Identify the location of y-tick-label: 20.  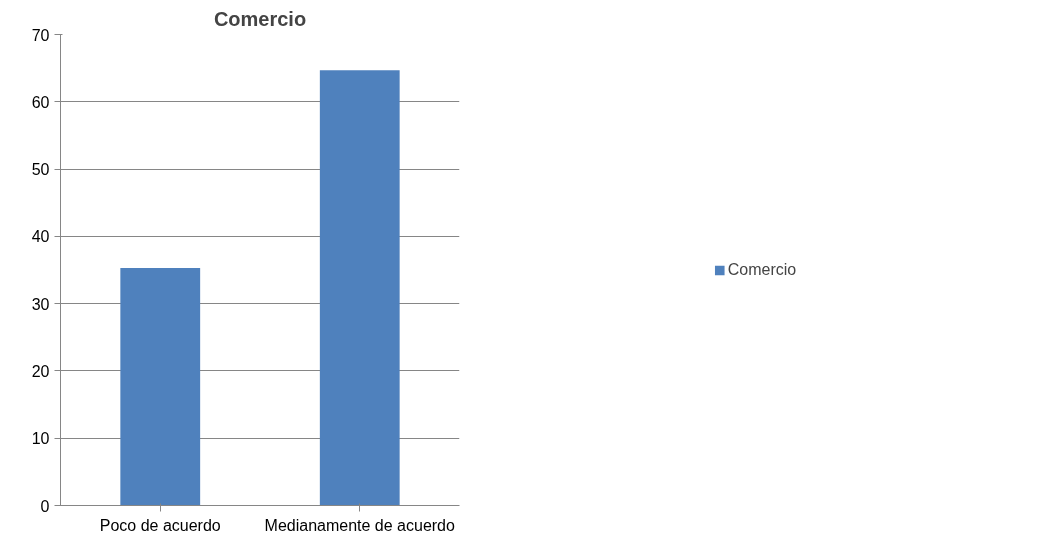
(40, 371).